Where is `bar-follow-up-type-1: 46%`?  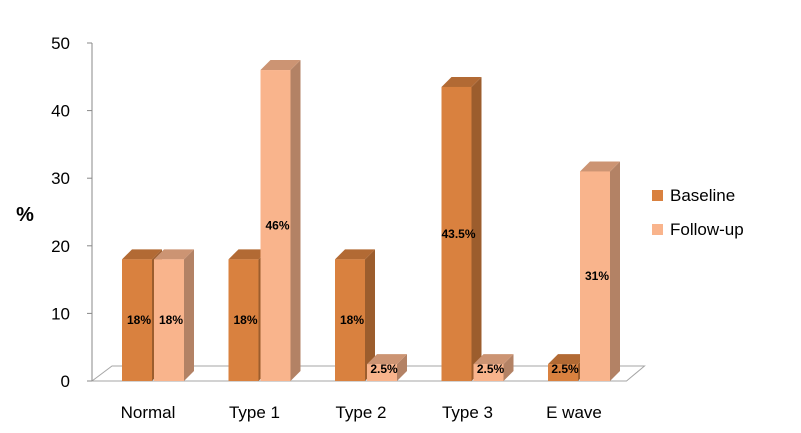 bar-follow-up-type-1: 46% is located at coordinates (280, 220).